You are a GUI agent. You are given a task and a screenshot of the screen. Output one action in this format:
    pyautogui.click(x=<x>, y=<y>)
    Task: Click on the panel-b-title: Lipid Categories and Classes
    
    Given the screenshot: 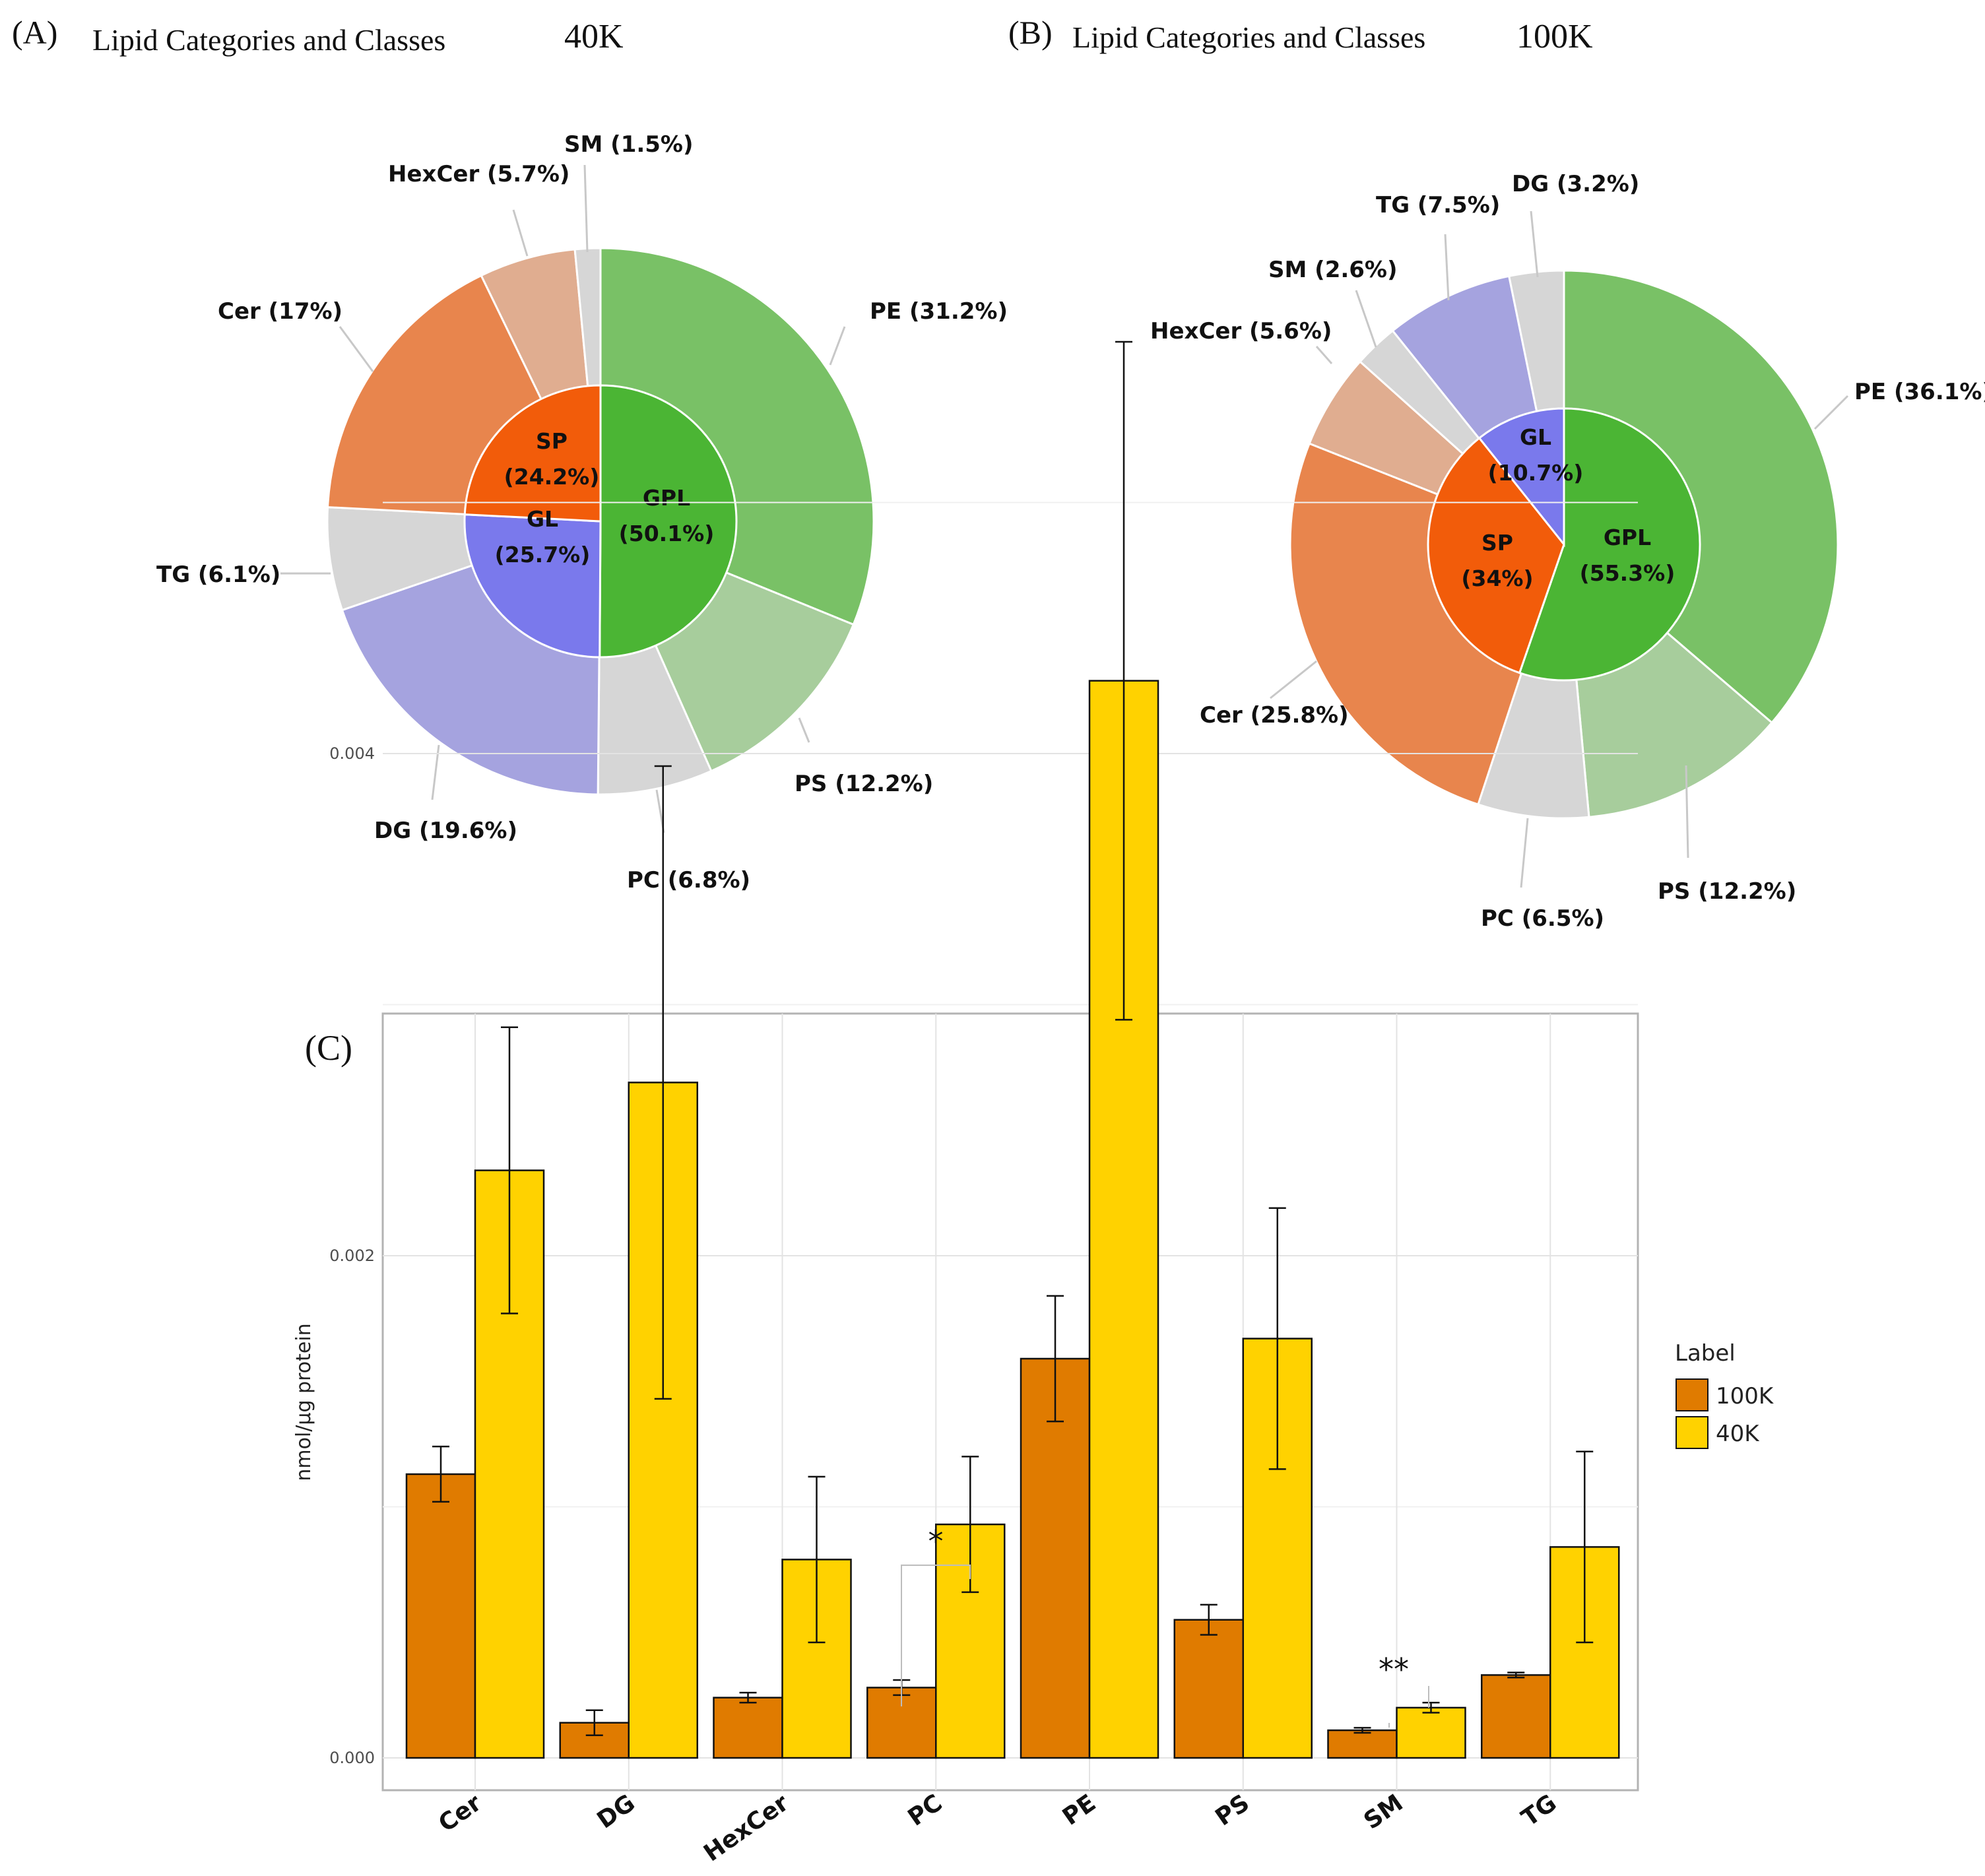 What is the action you would take?
    pyautogui.click(x=1248, y=37)
    